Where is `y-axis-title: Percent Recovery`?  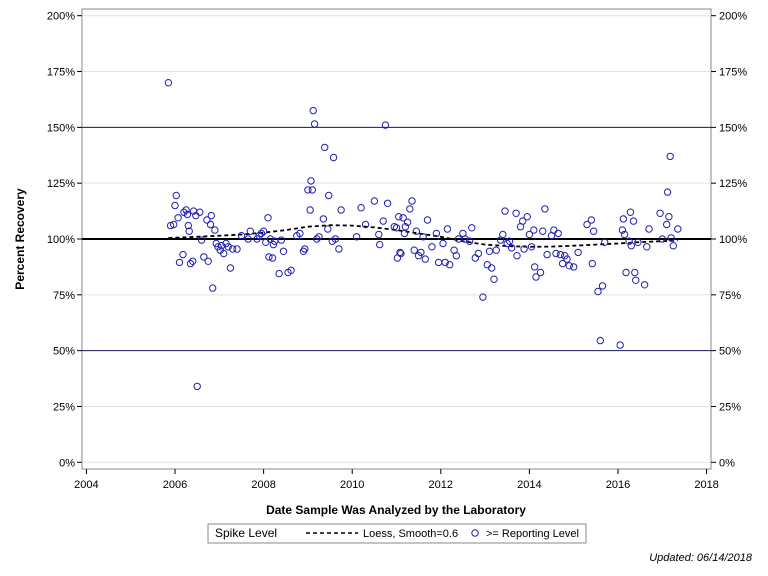 y-axis-title: Percent Recovery is located at coordinates (20, 239).